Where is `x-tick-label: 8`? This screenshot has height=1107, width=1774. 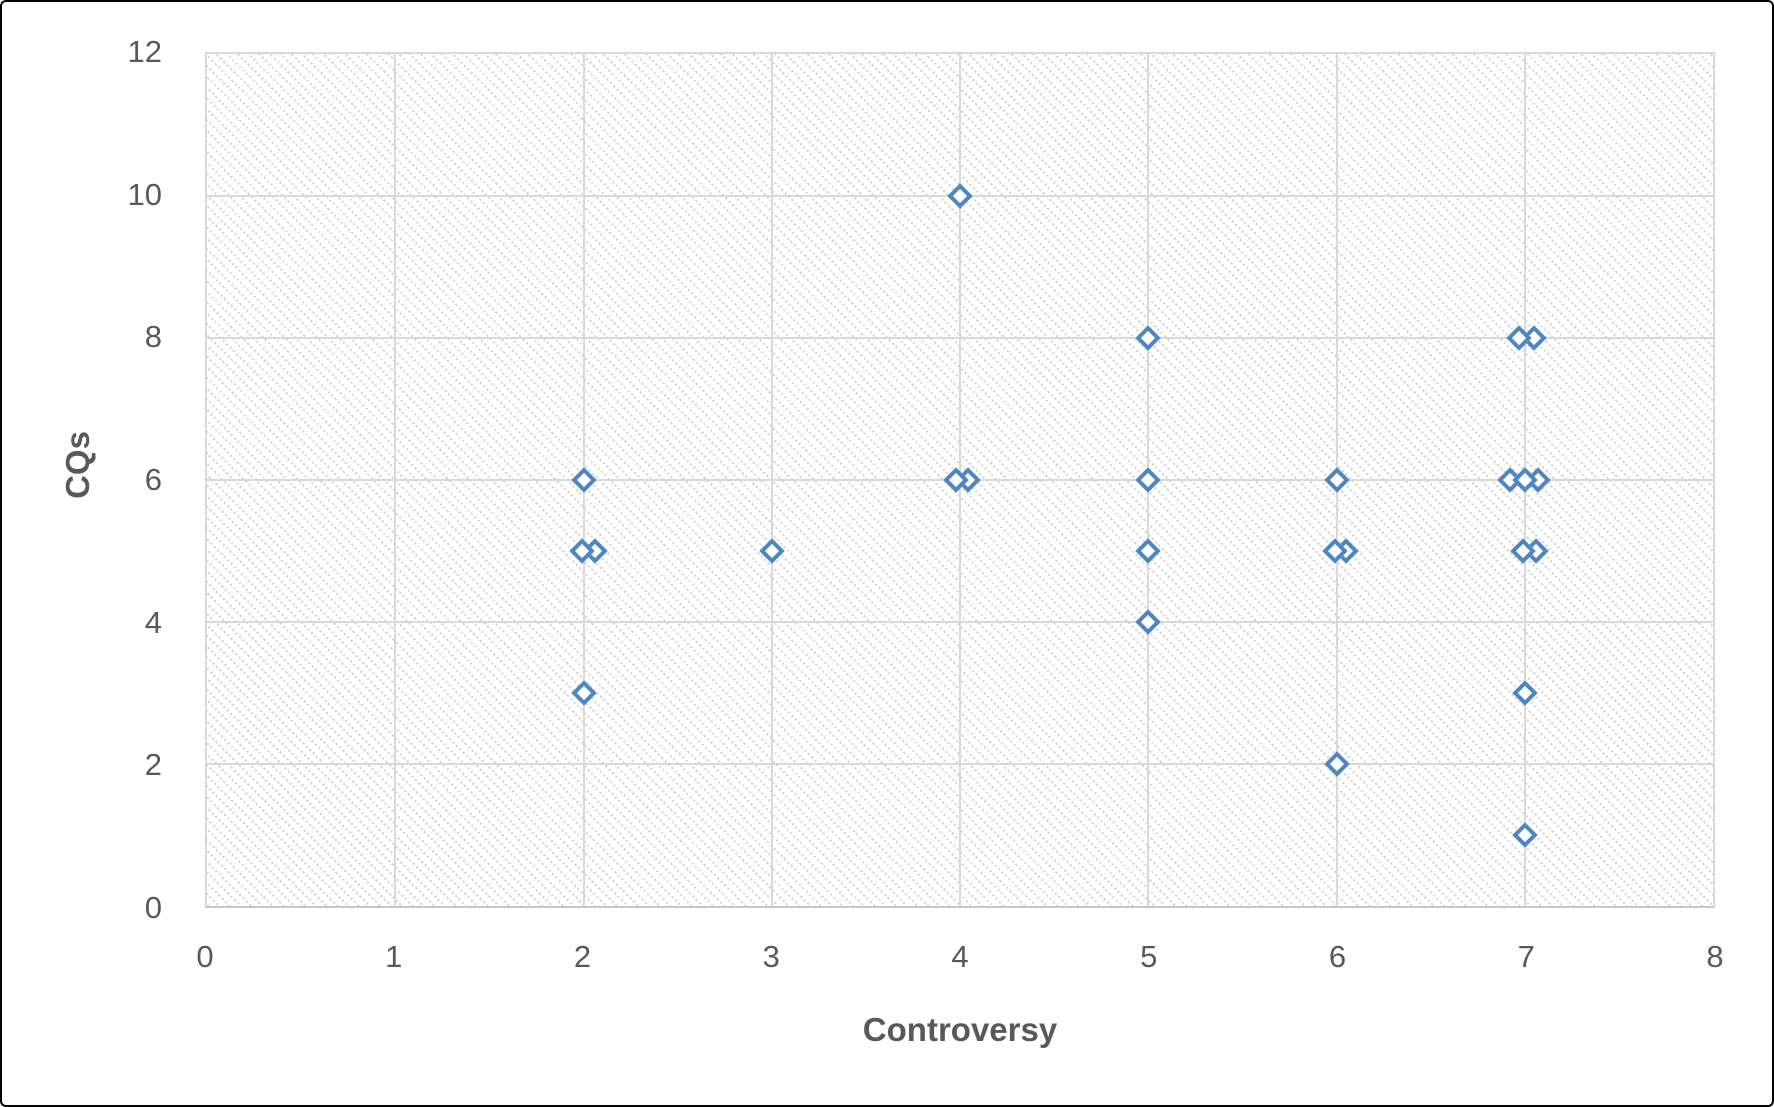 x-tick-label: 8 is located at coordinates (1715, 956).